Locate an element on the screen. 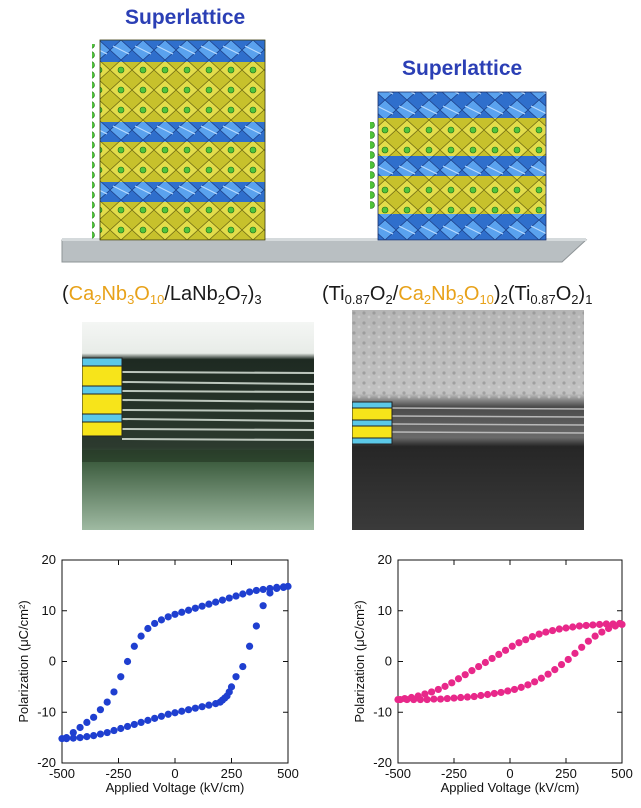 This screenshot has height=808, width=641. tem-image-right is located at coordinates (468, 420).